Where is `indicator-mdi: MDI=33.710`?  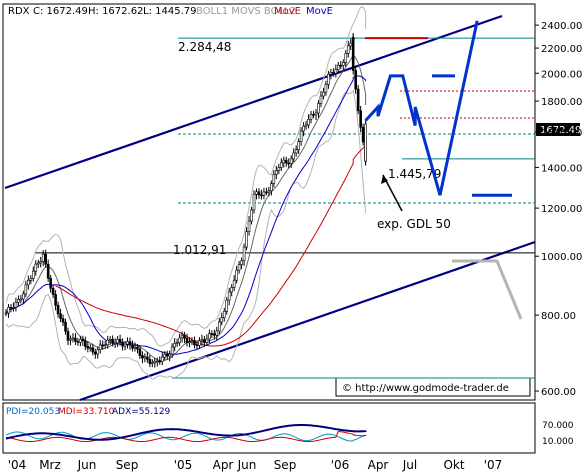
indicator-mdi: MDI=33.710 is located at coordinates (86, 412).